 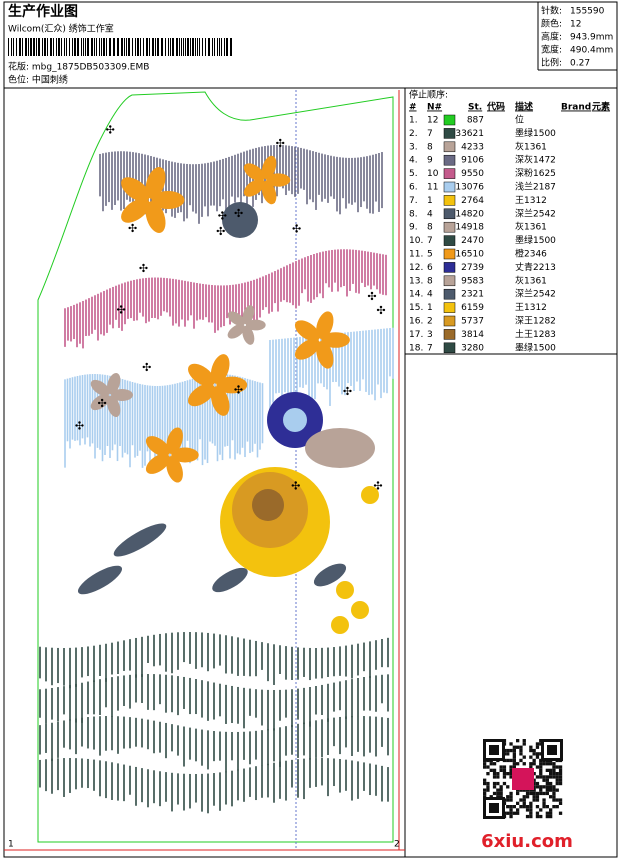 I want to click on marker: 2, so click(x=397, y=845).